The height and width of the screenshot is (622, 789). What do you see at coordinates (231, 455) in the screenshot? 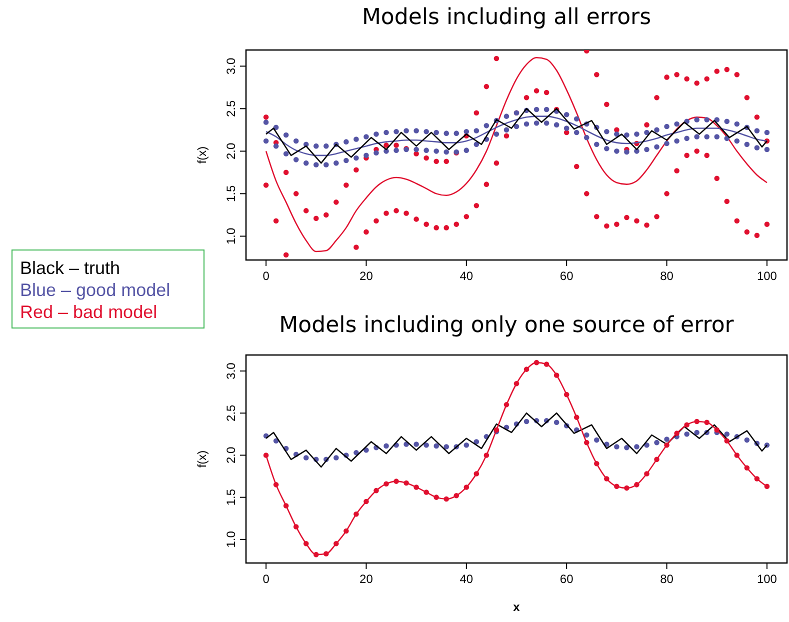
I see `y-tick-label: 2.0` at bounding box center [231, 455].